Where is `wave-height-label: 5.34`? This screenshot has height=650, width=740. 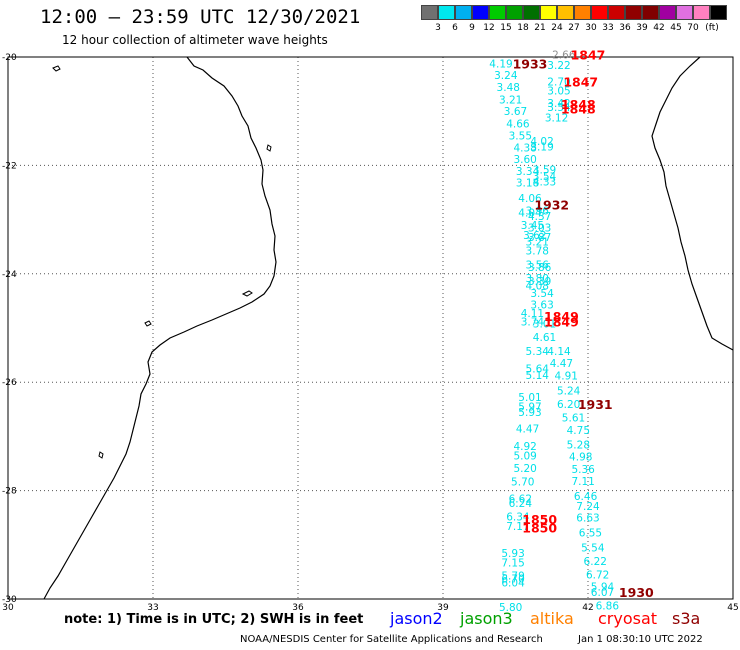
wave-height-label: 5.34 is located at coordinates (538, 352).